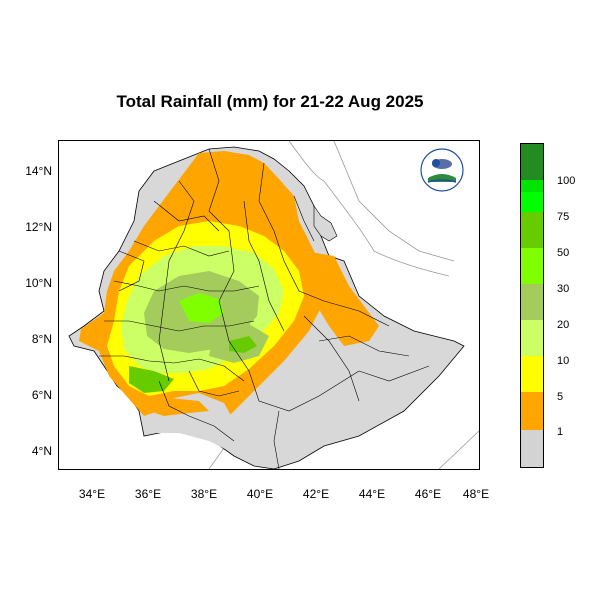 The image size is (600, 600). I want to click on y-tick-4n: 4°N, so click(41, 451).